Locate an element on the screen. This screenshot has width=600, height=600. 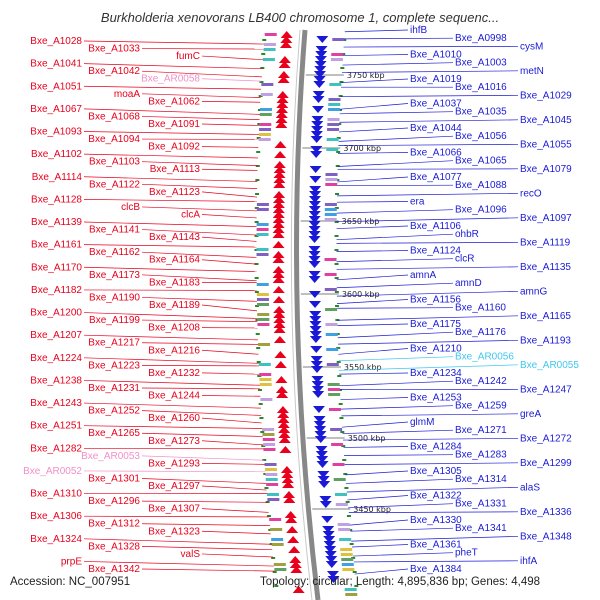
accession-label: Accession: NC_007951 is located at coordinates (70, 582).